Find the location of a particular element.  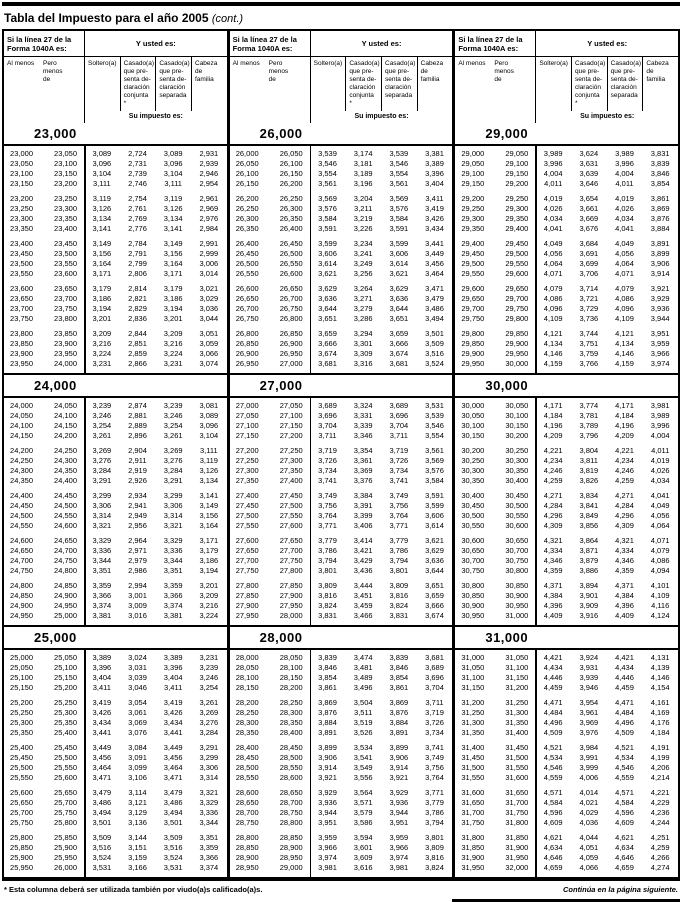

cell-tax-single: 4,359 is located at coordinates (553, 570).